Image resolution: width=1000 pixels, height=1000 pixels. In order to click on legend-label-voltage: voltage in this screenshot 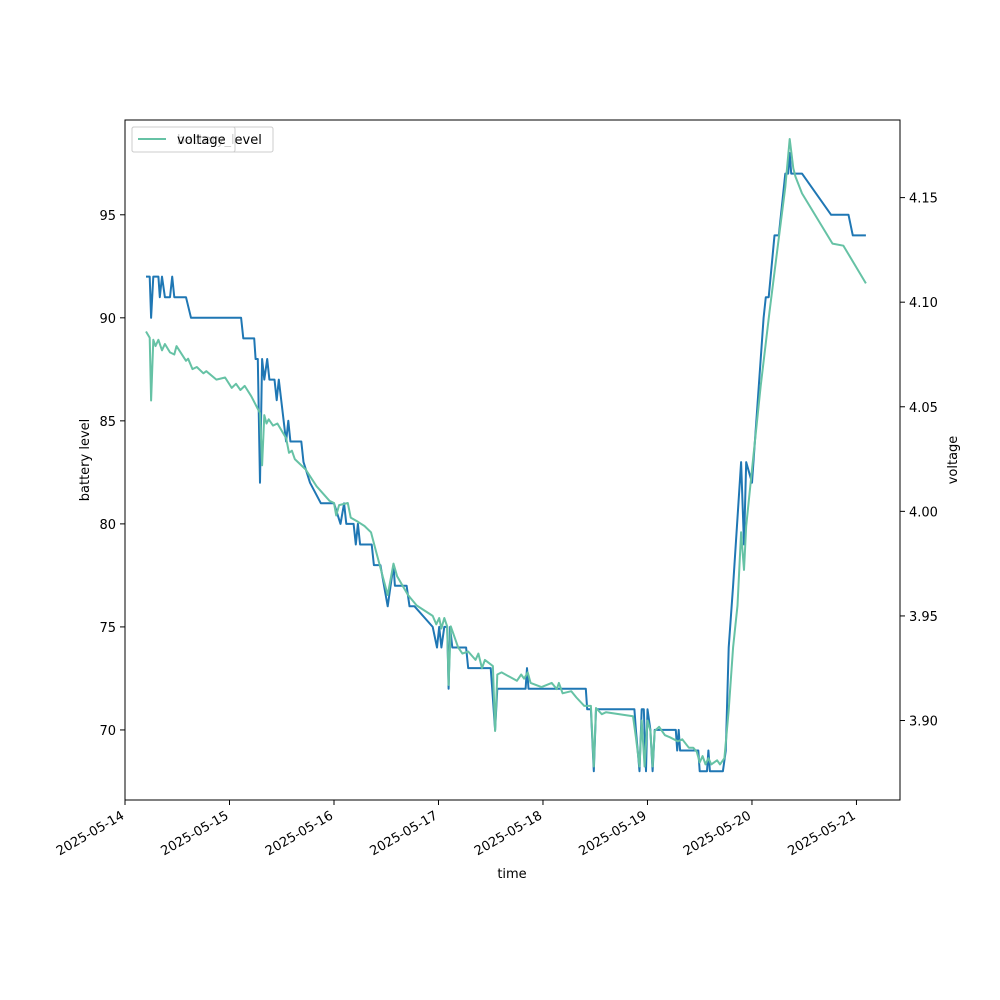, I will do `click(201, 140)`.